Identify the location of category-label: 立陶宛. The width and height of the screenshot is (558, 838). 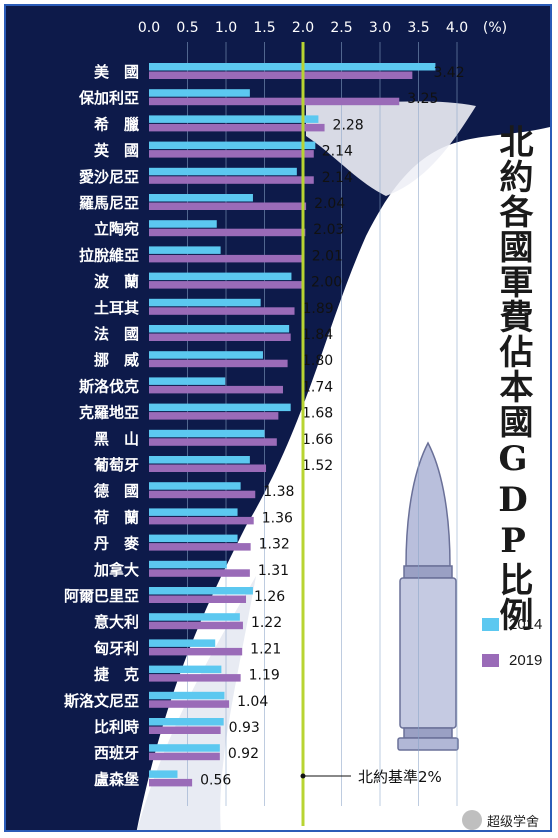
(116, 229).